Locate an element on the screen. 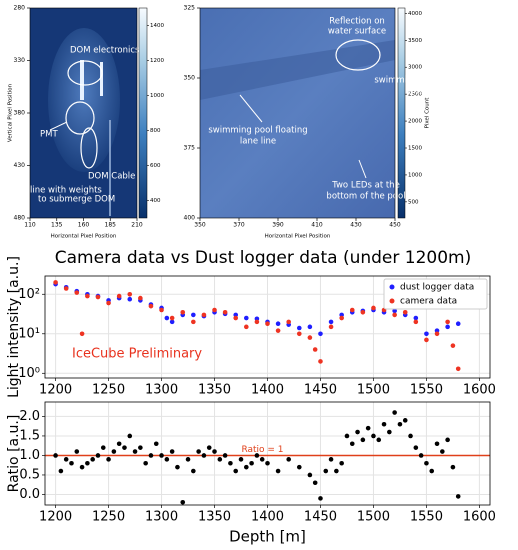  x-tick-label: 390 is located at coordinates (278, 225).